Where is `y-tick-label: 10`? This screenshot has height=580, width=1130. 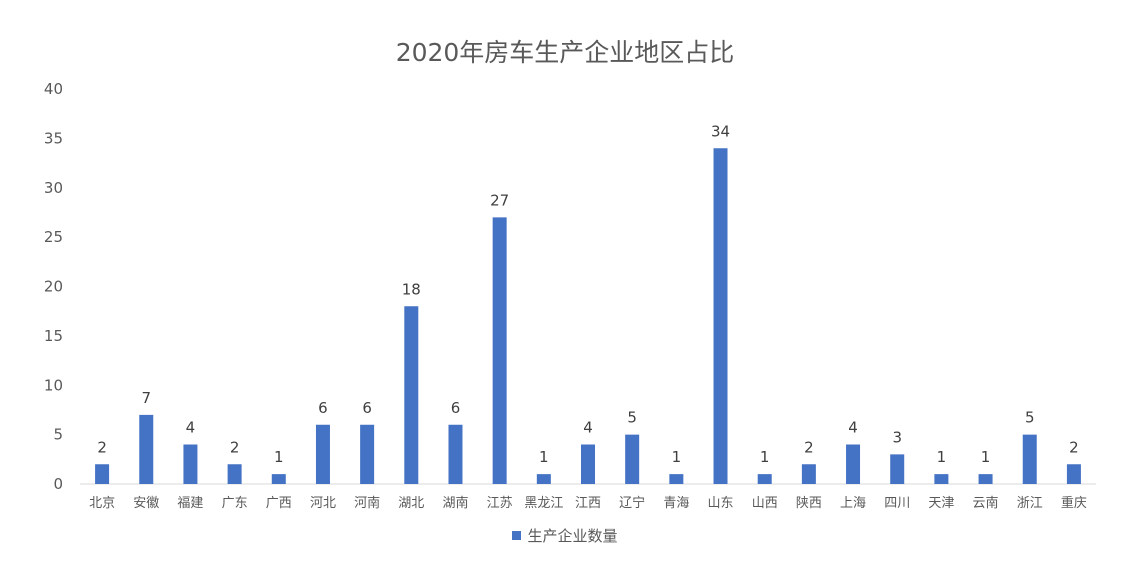 y-tick-label: 10 is located at coordinates (53, 385).